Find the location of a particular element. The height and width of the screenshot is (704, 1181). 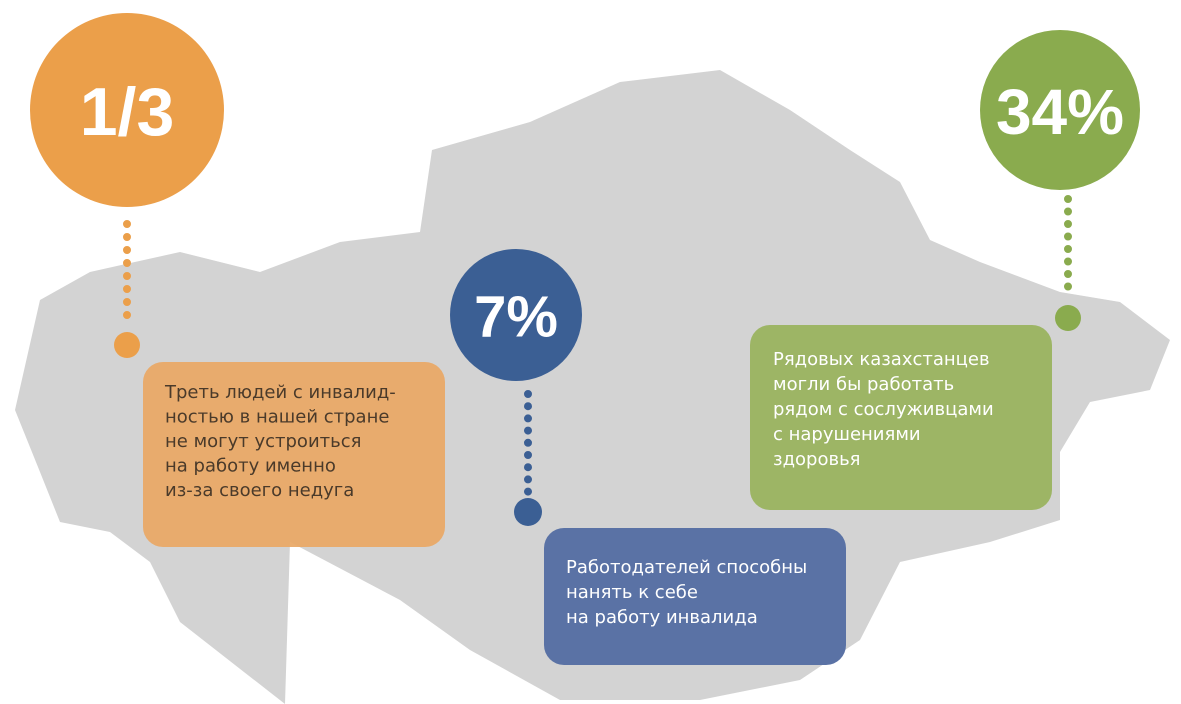

description-line: могли бы работать is located at coordinates (863, 384).